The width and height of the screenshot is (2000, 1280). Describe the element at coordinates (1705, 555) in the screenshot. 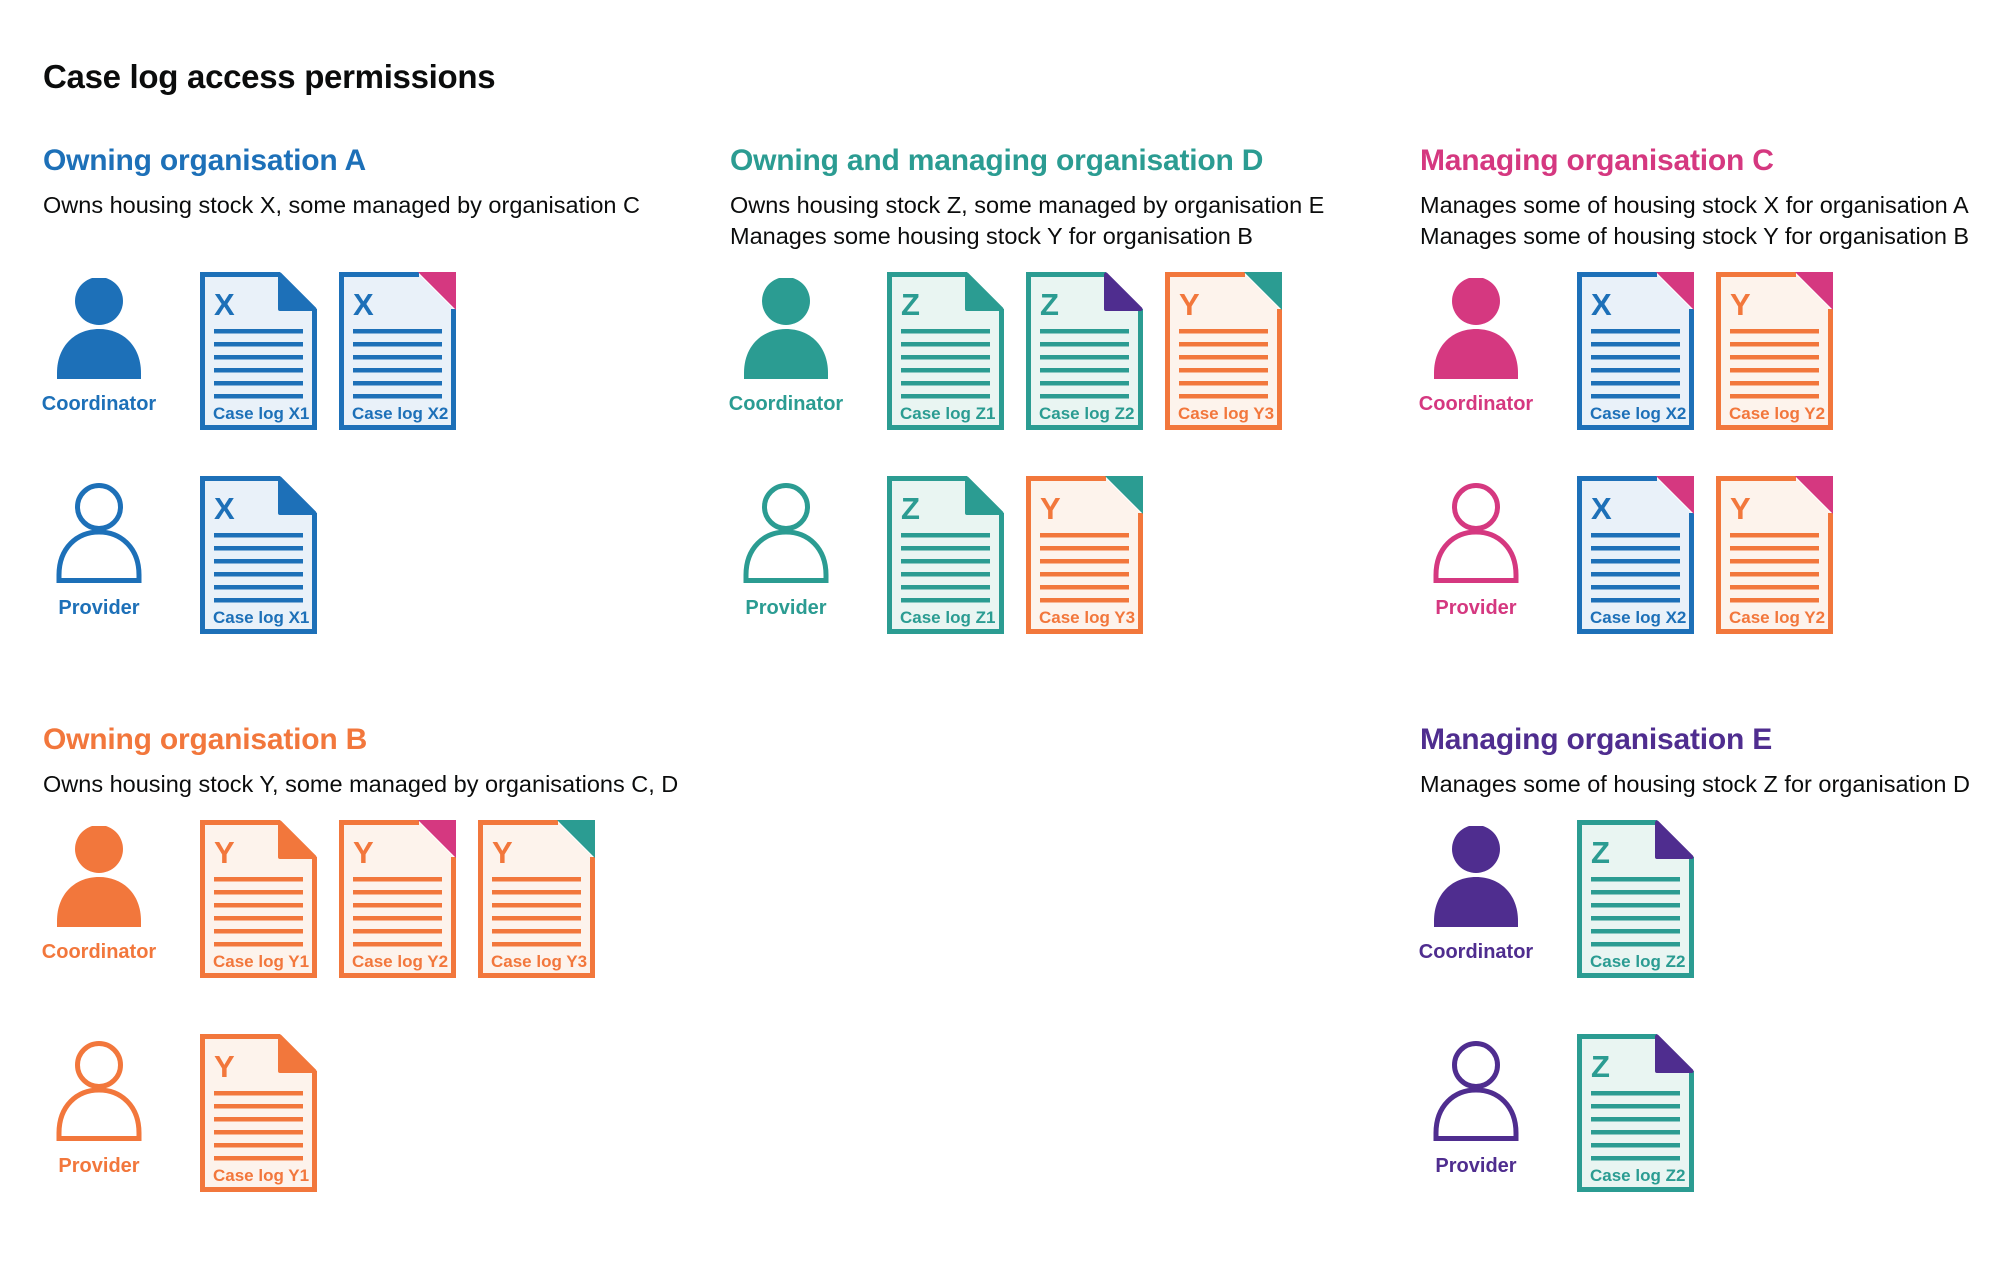

I see `provider-case-log-documents: X Case log X2 Y Case log Y2` at that location.